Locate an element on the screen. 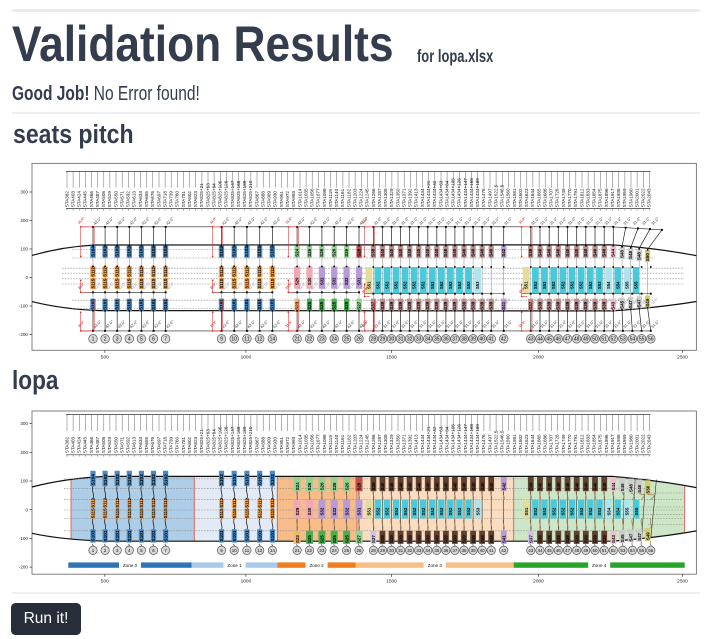 Image resolution: width=715 pixels, height=639 pixels. svg-text: 12 is located at coordinates (260, 340).